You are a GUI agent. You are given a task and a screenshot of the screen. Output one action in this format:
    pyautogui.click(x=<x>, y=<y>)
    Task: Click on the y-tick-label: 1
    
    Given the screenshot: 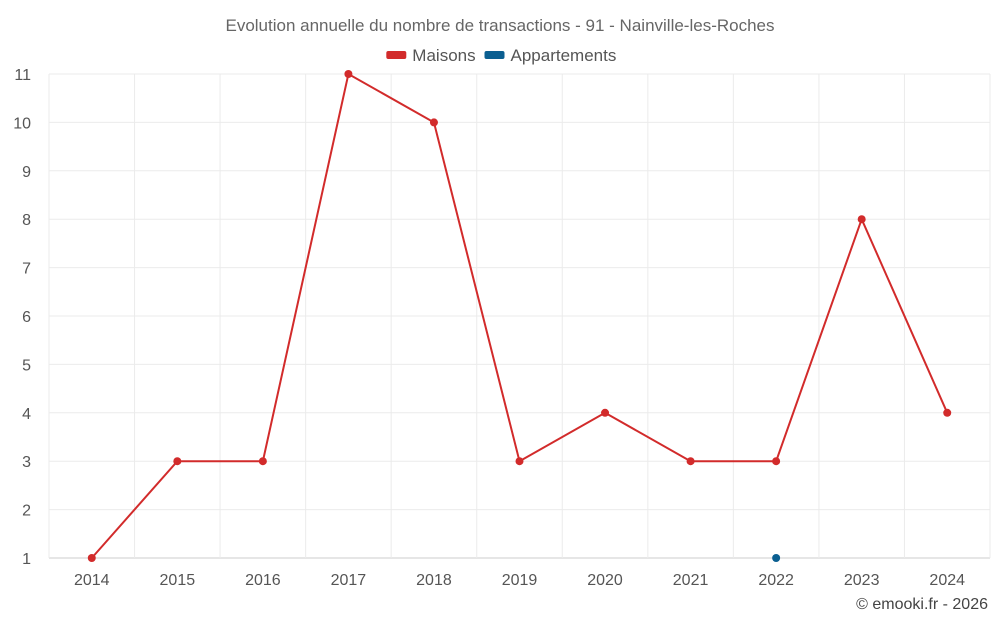 What is the action you would take?
    pyautogui.click(x=26, y=559)
    